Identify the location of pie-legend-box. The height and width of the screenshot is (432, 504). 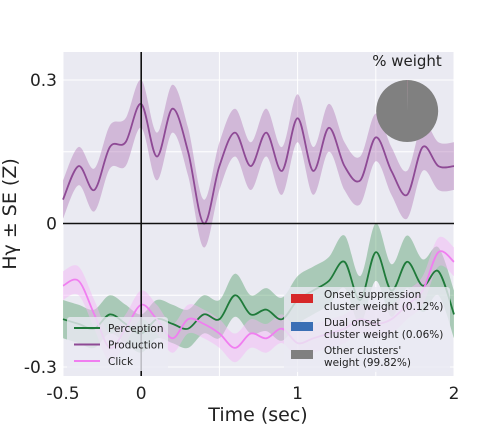
(367, 329).